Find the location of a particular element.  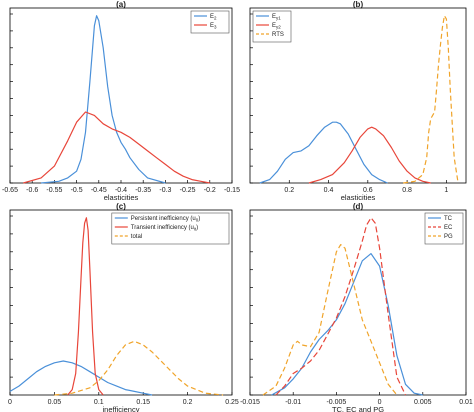

x-tick-label: 0.6 is located at coordinates (368, 190).